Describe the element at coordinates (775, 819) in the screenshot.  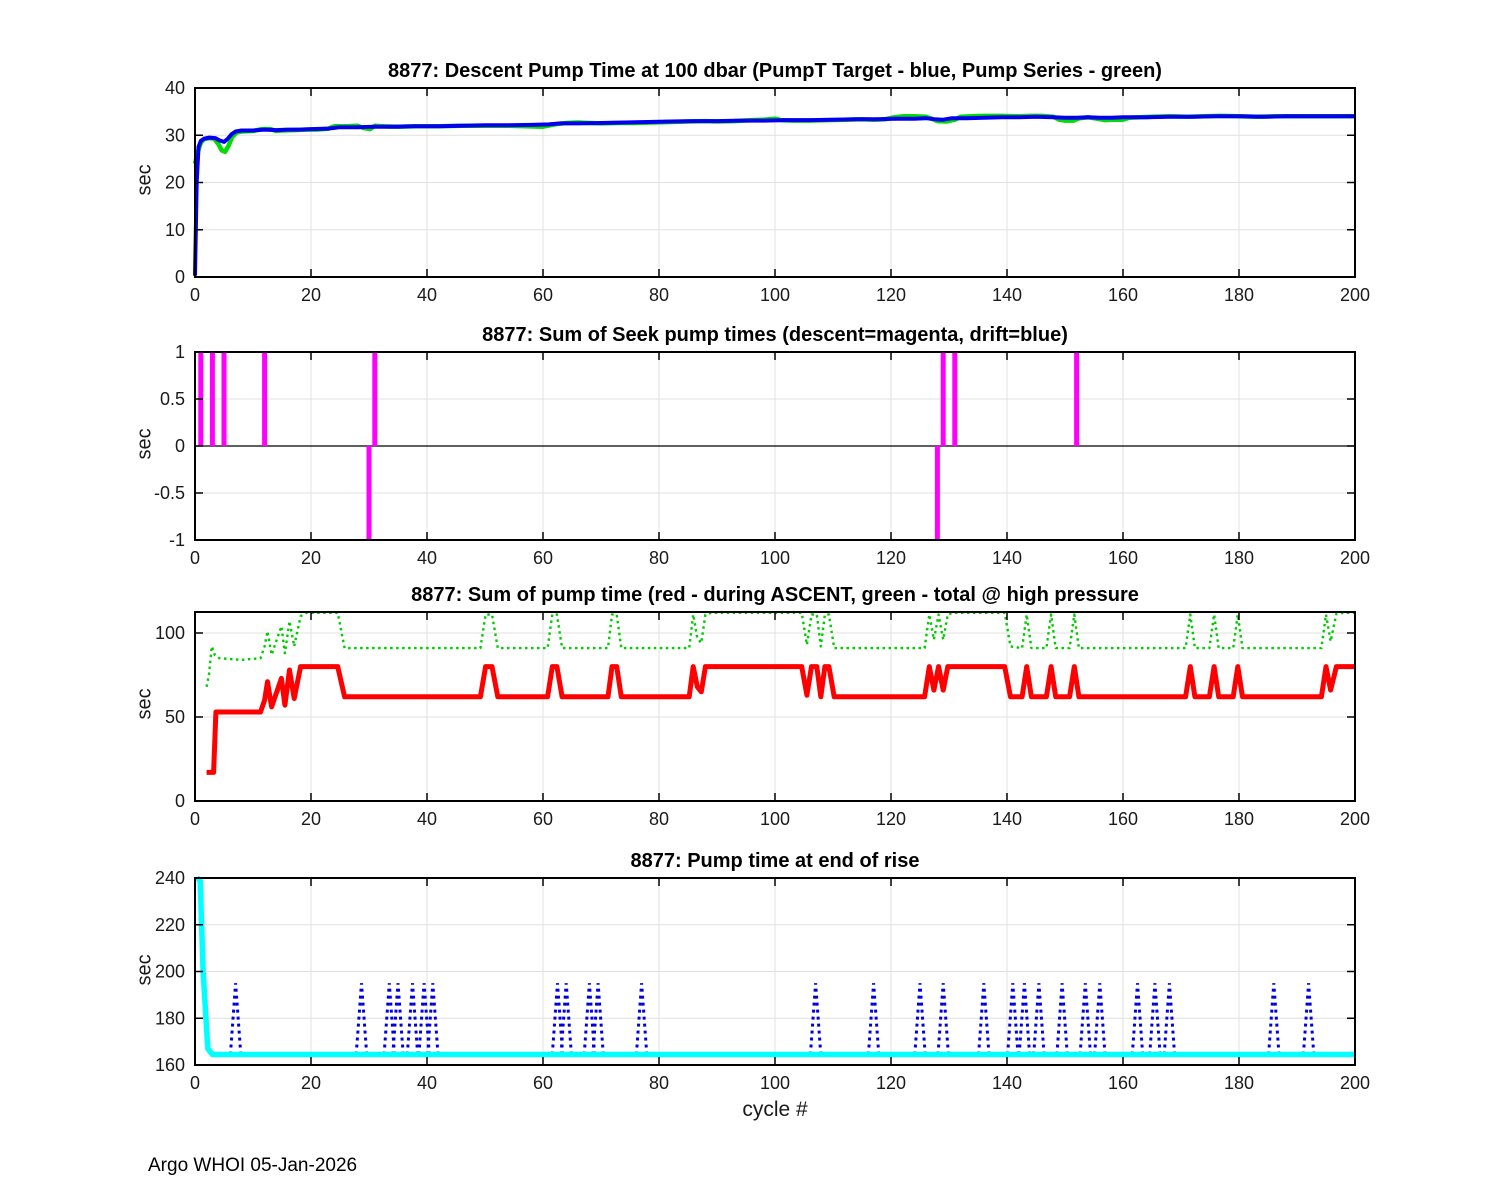
I see `subplot3-xtick-label: 100` at that location.